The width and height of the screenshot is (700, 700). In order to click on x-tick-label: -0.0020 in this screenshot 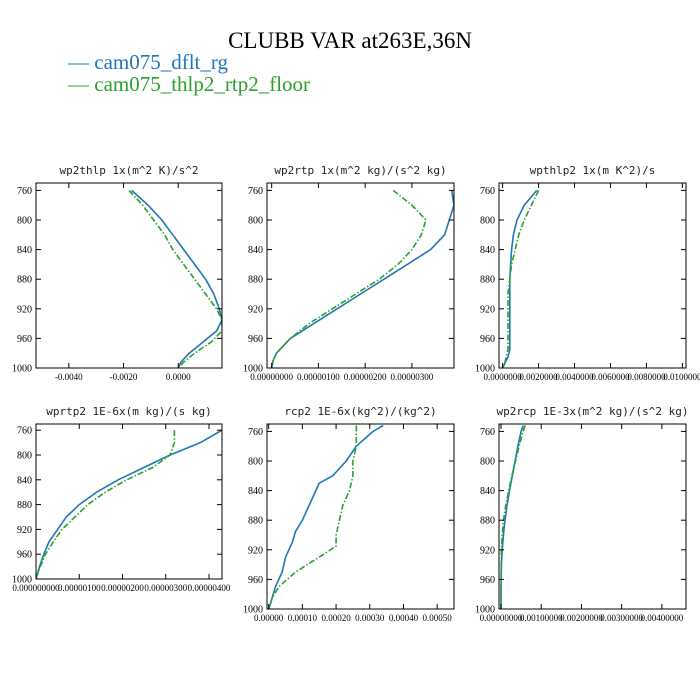, I will do `click(124, 377)`.